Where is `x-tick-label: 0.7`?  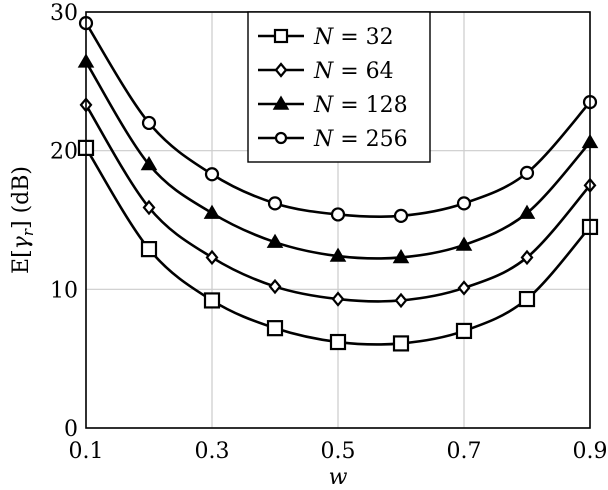 x-tick-label: 0.7 is located at coordinates (464, 451).